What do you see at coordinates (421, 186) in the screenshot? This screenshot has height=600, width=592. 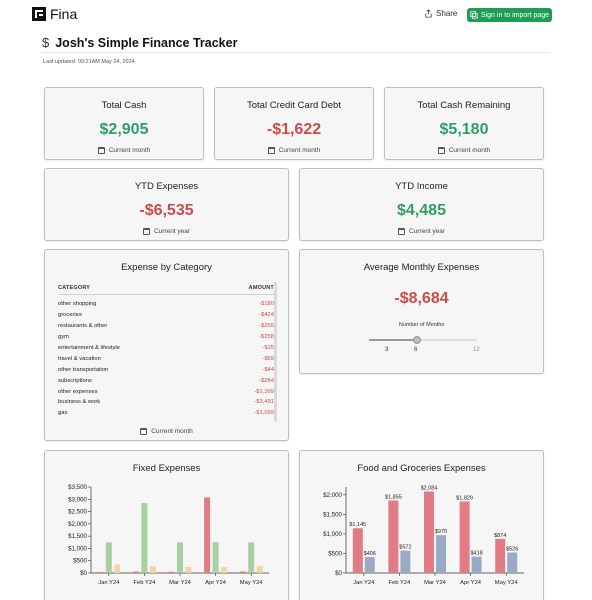 I see `card-title: YTD Income` at bounding box center [421, 186].